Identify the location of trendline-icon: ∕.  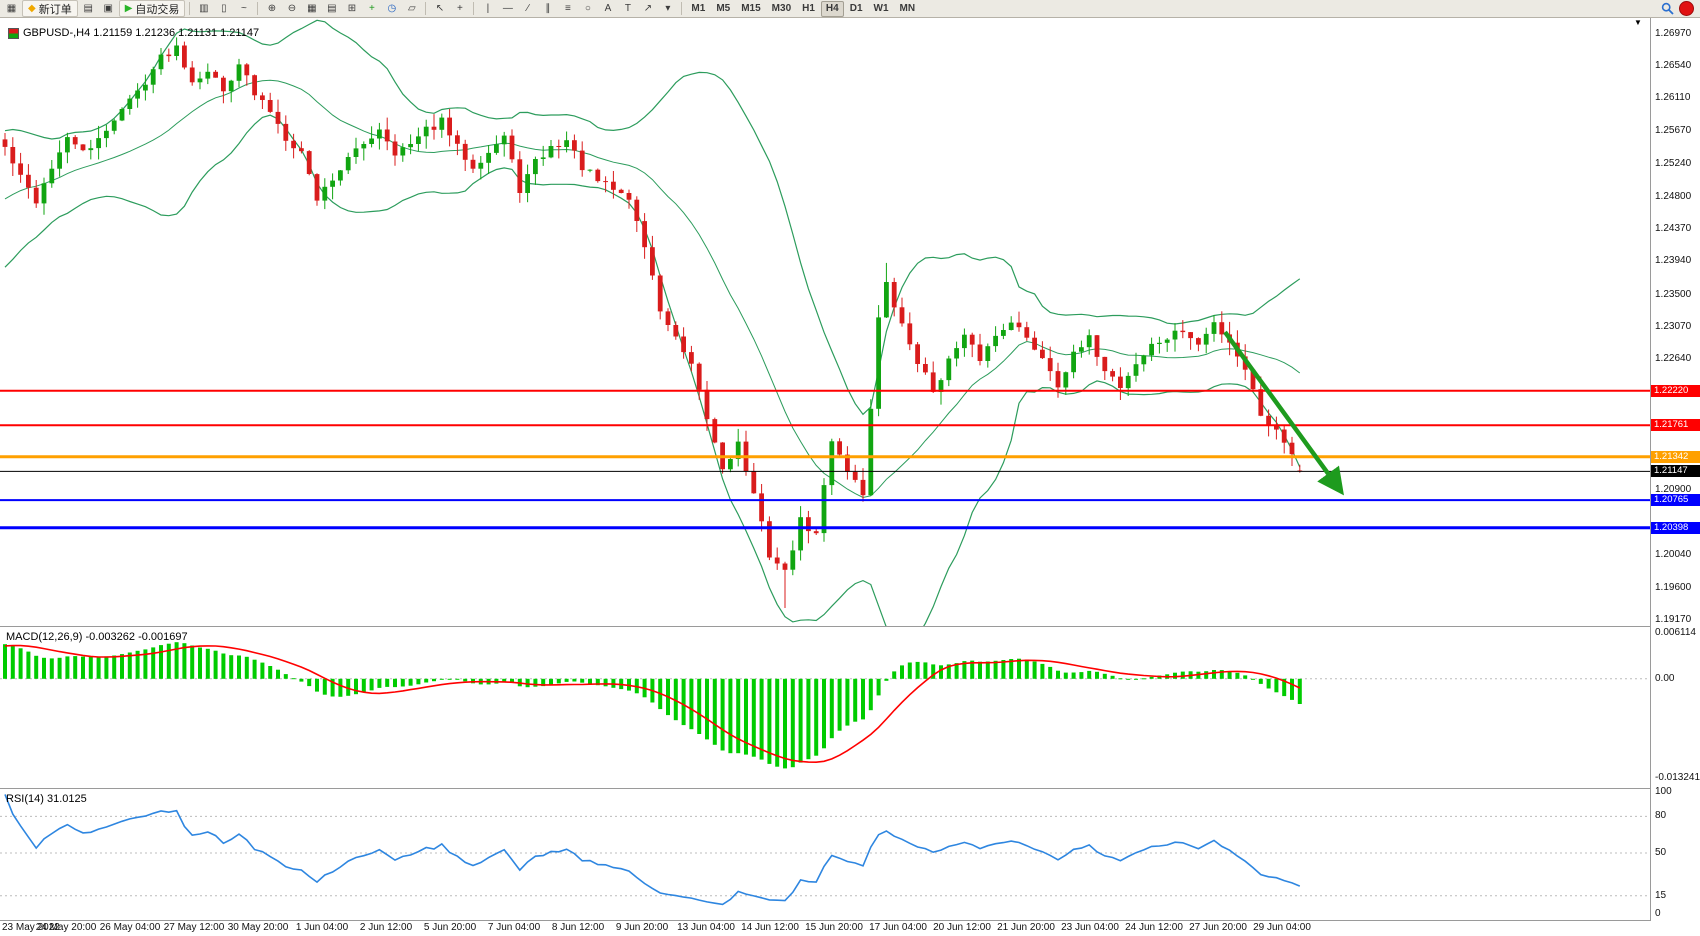
(527, 8).